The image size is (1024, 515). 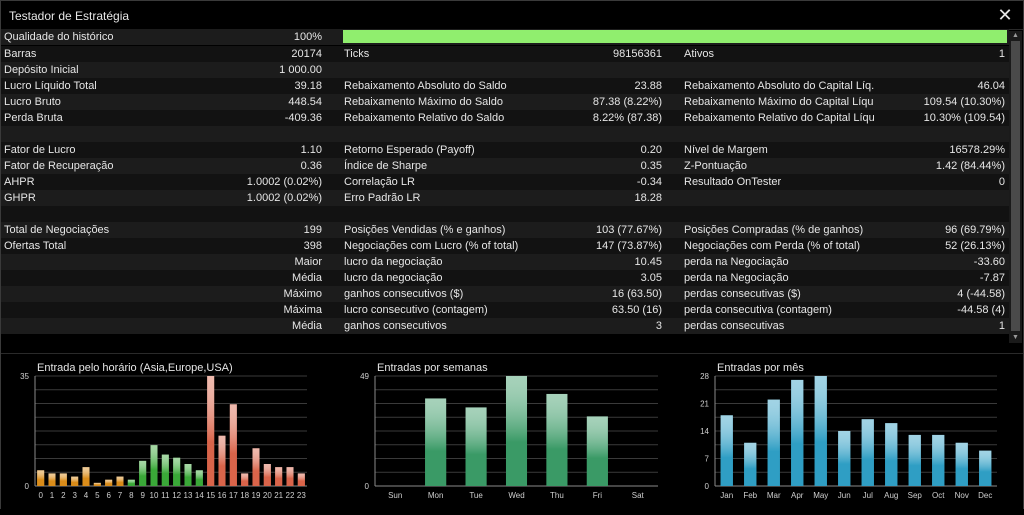 I want to click on x-tick-label: Mar, so click(x=774, y=495).